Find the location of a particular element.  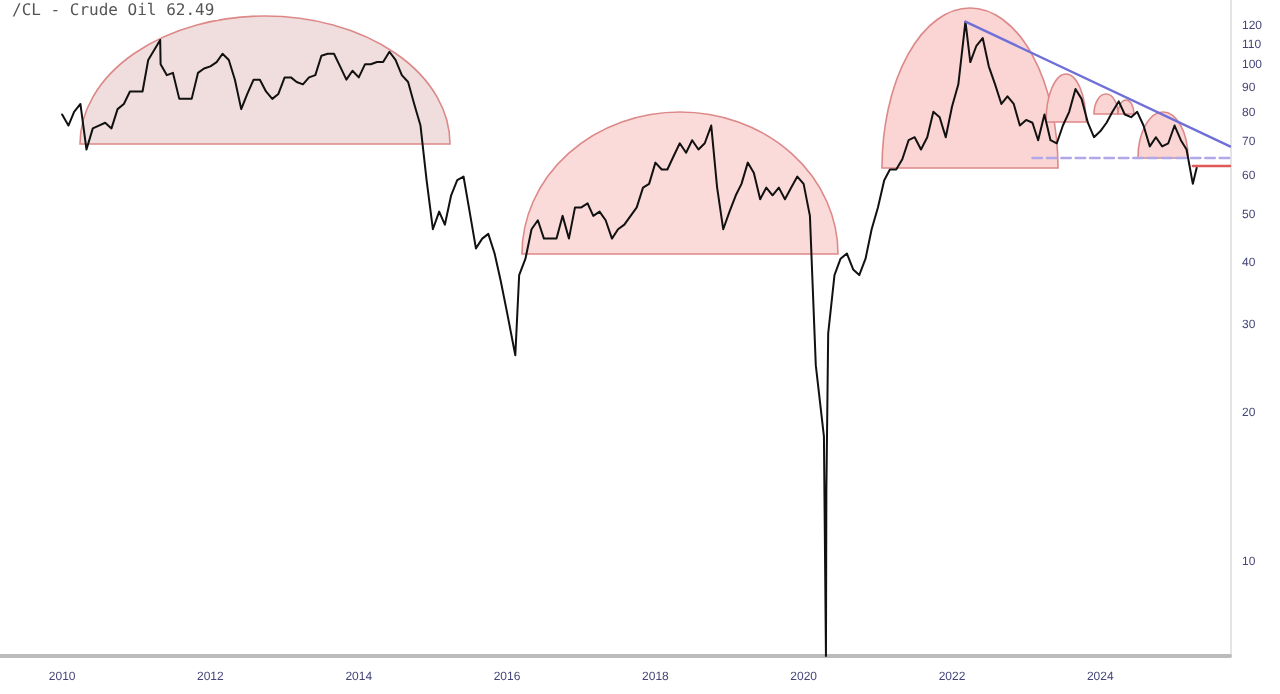

chart-title: /CL - Crude Oil 62.49 is located at coordinates (113, 10).